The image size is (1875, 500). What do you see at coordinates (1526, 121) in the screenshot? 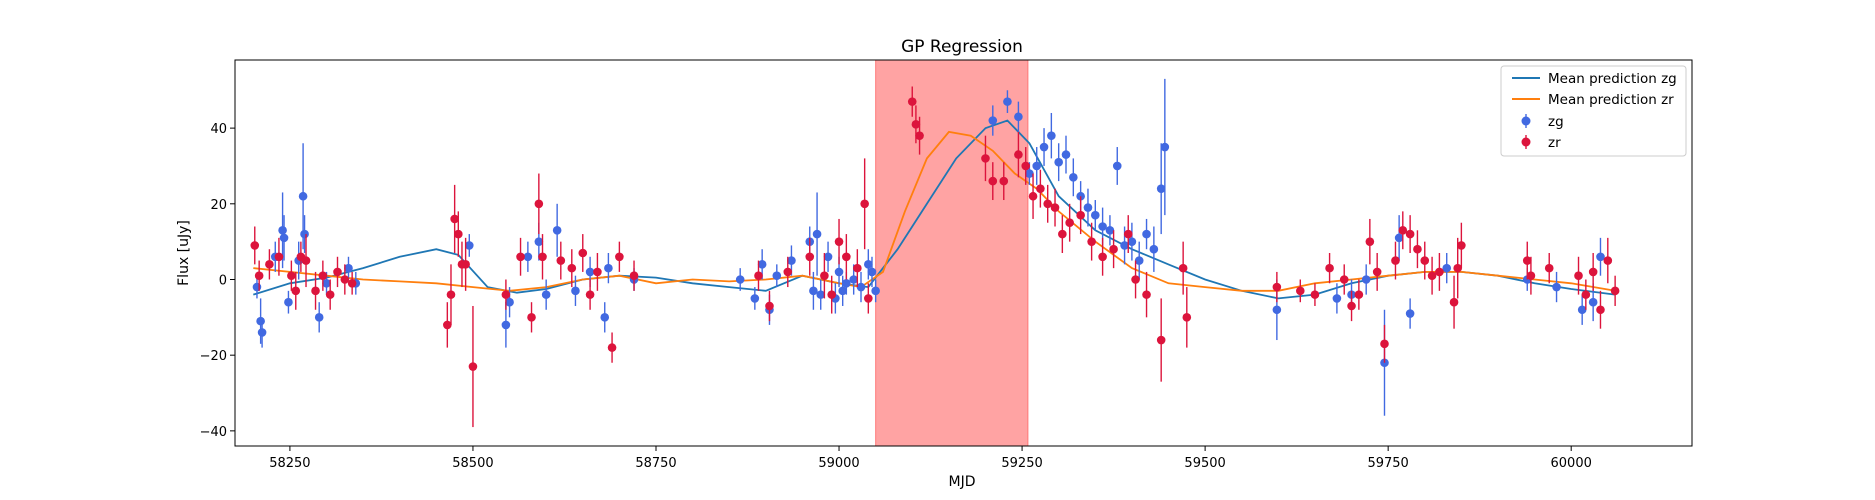
I see `legend-marker-zg` at bounding box center [1526, 121].